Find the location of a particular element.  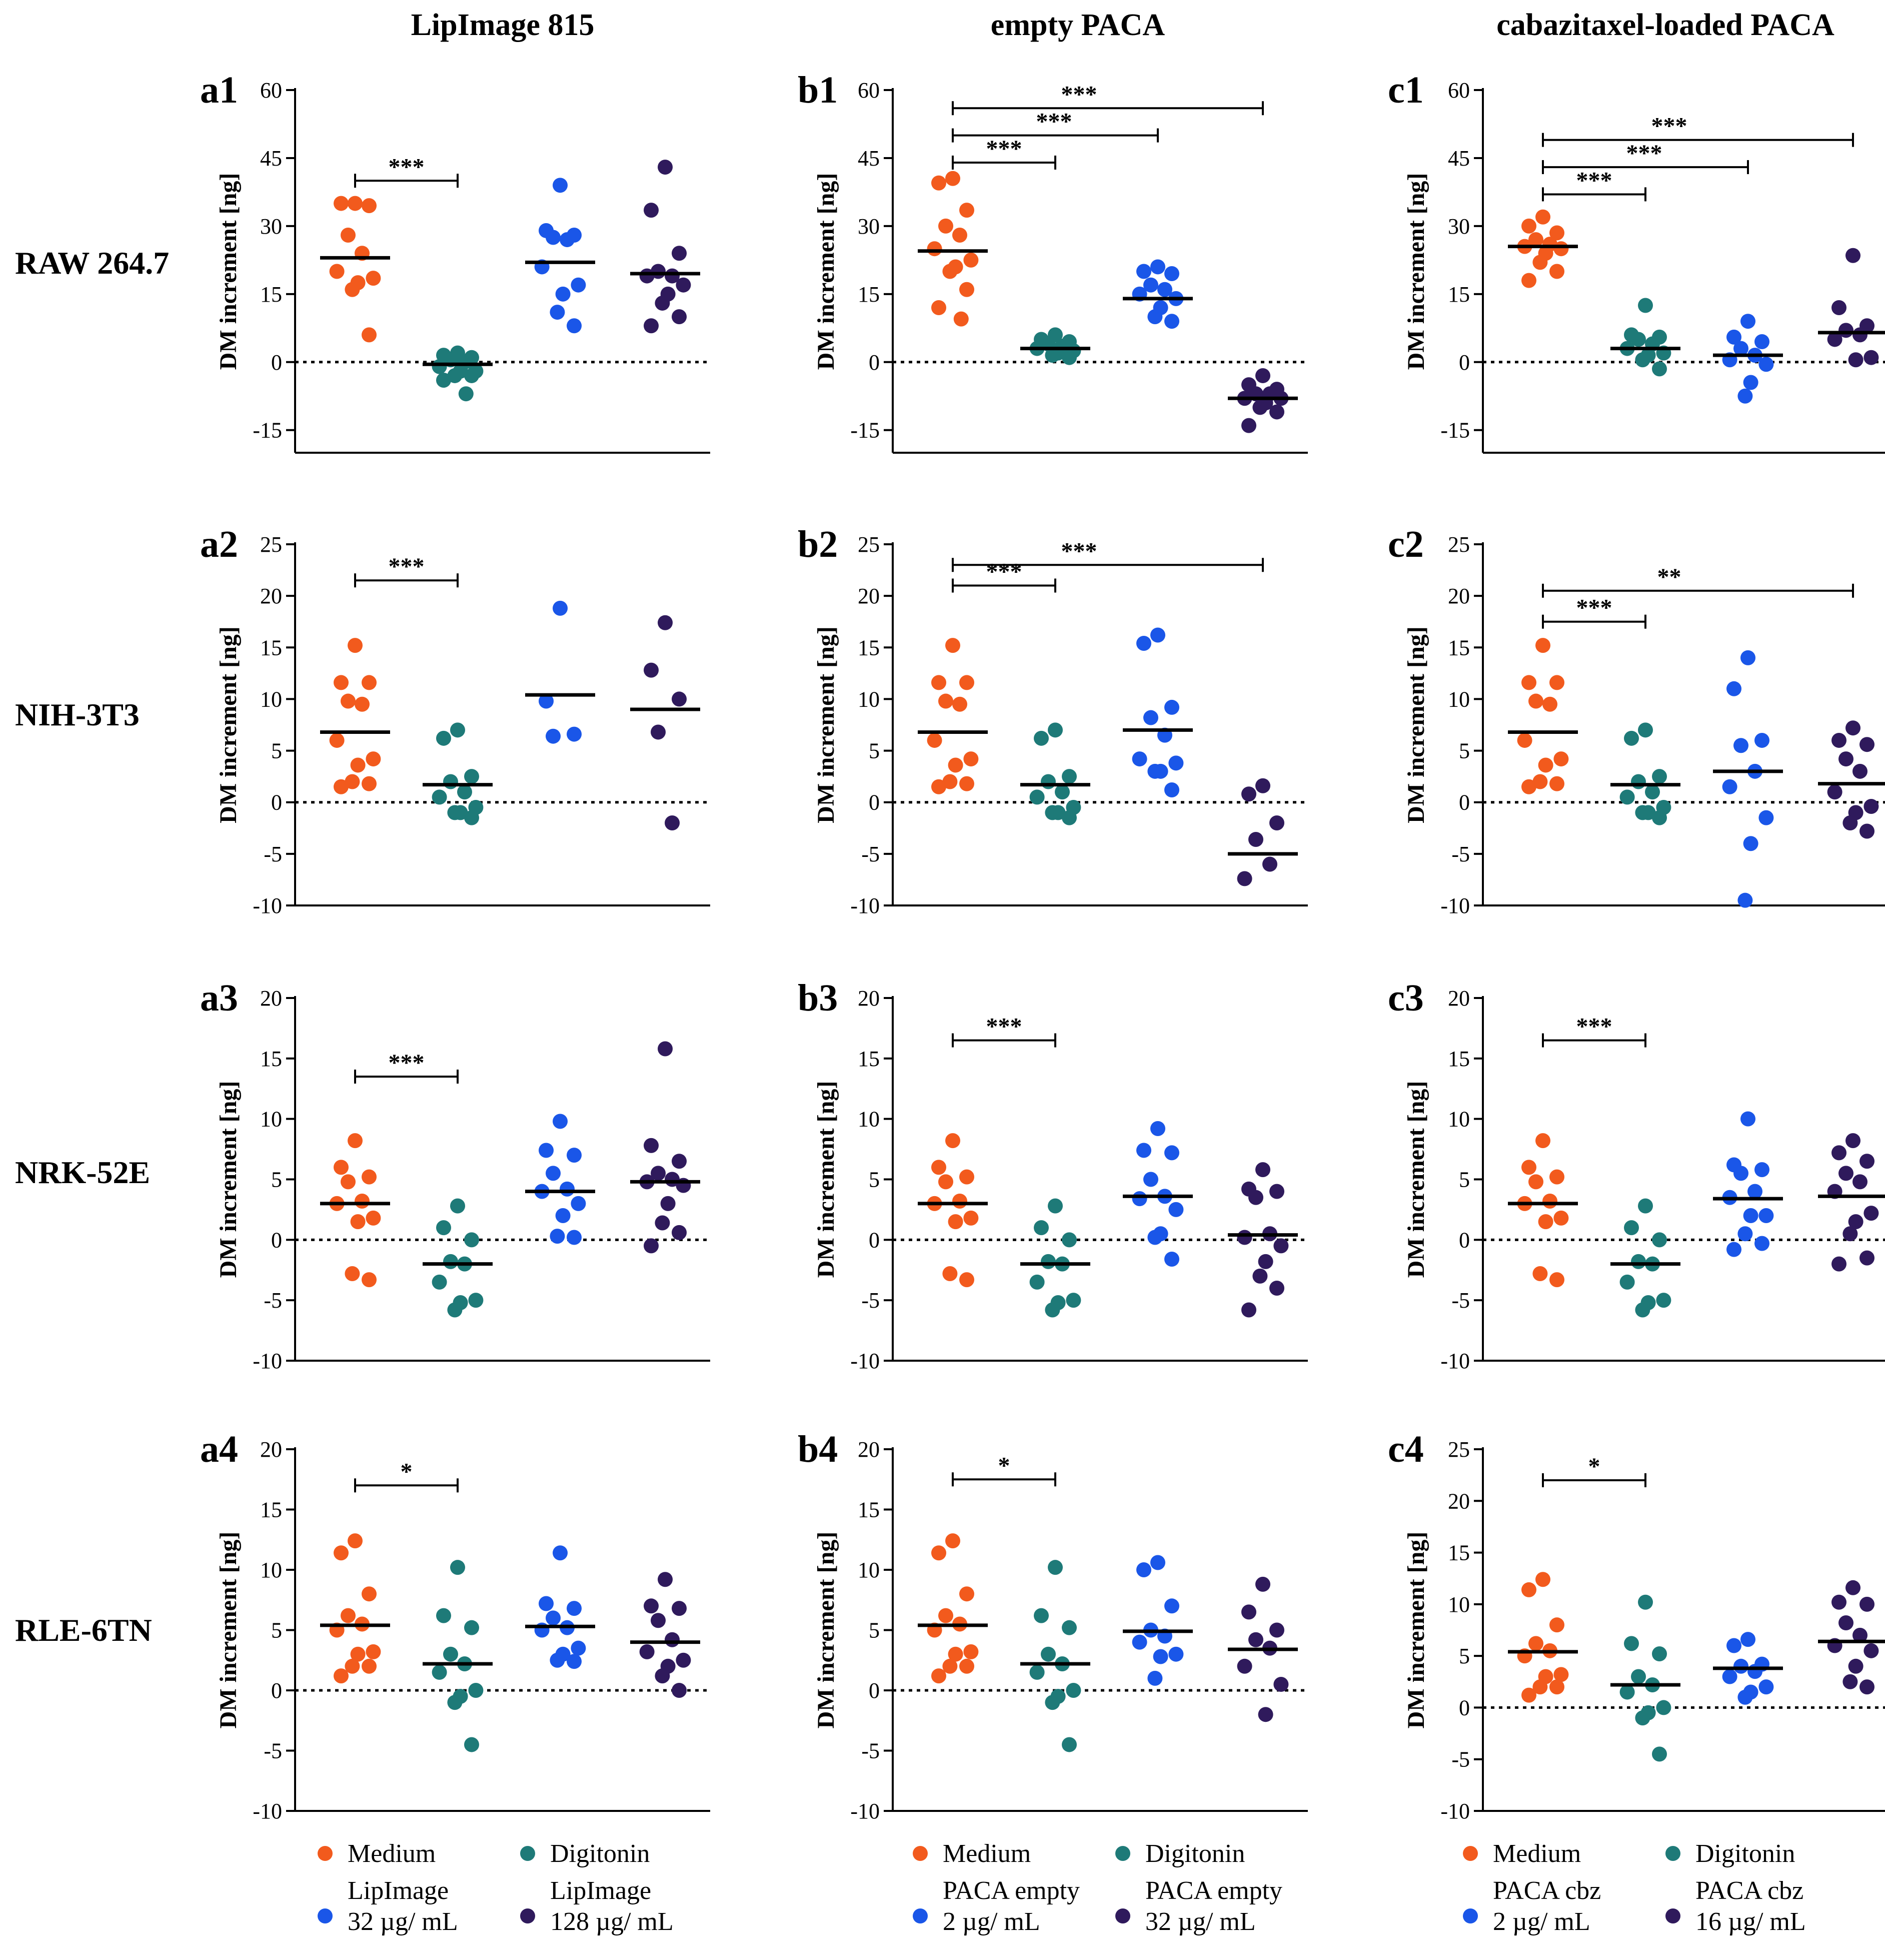

y-axis-label-a1: DM increment [ng] is located at coordinates (229, 271).